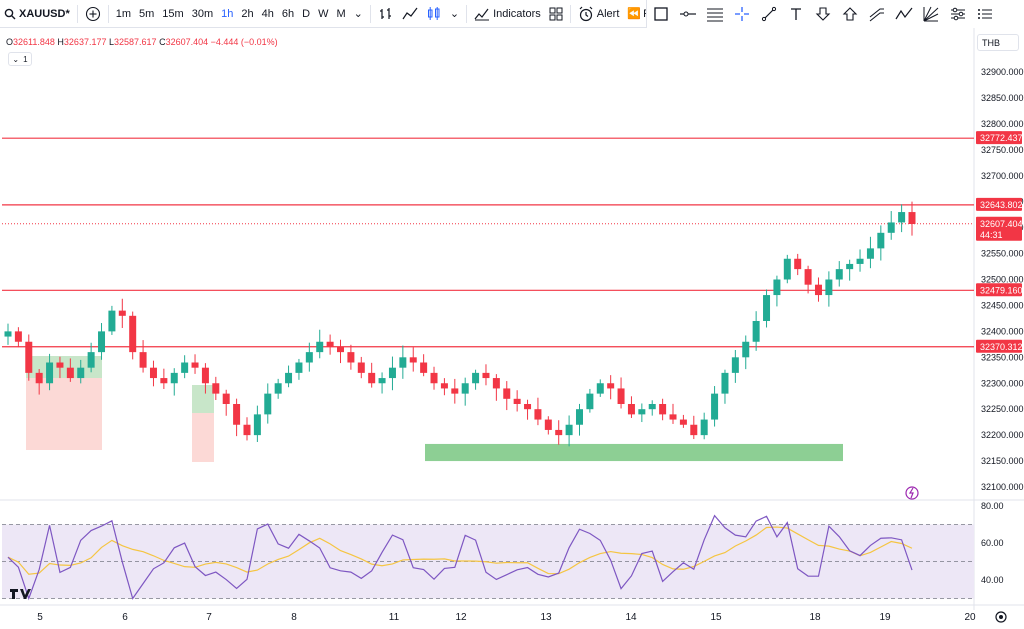 The height and width of the screenshot is (629, 1024). I want to click on interval-W: W, so click(323, 13).